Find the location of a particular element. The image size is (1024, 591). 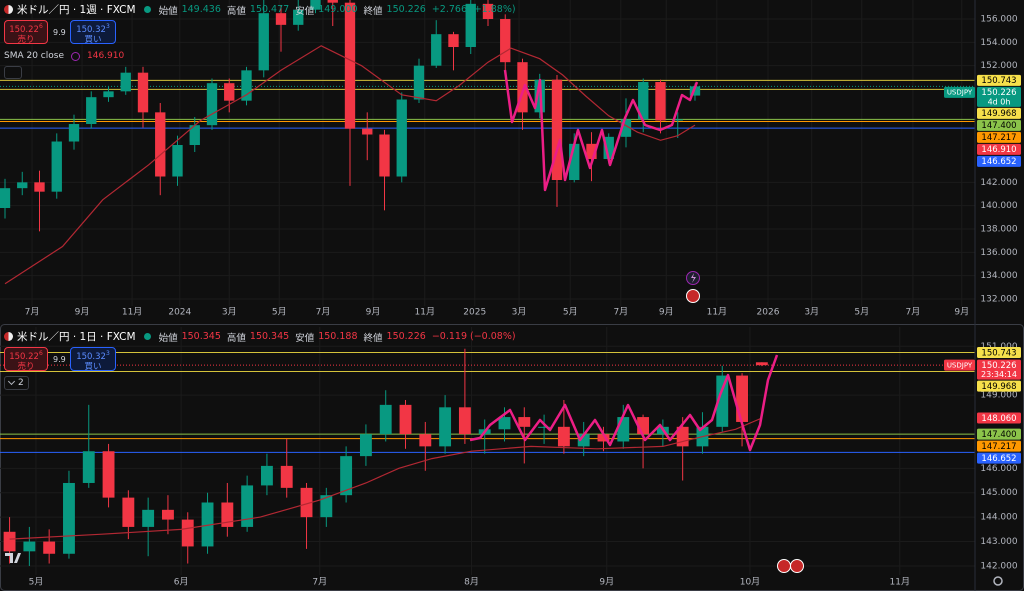

symbol-title: 米ドル／円 · 1週 · FXCM is located at coordinates (76, 10).